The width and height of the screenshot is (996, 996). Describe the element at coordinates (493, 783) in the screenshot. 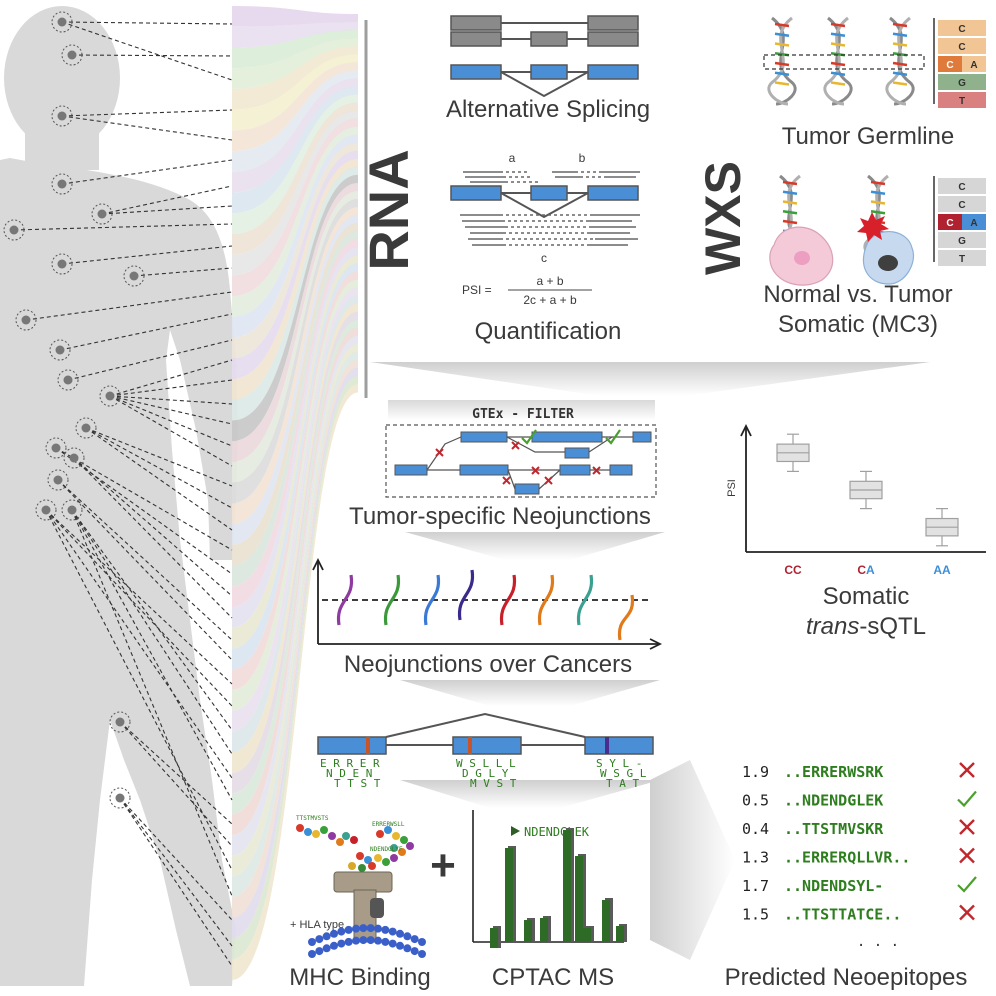

I see `exon2-pep-3: M V S T` at that location.